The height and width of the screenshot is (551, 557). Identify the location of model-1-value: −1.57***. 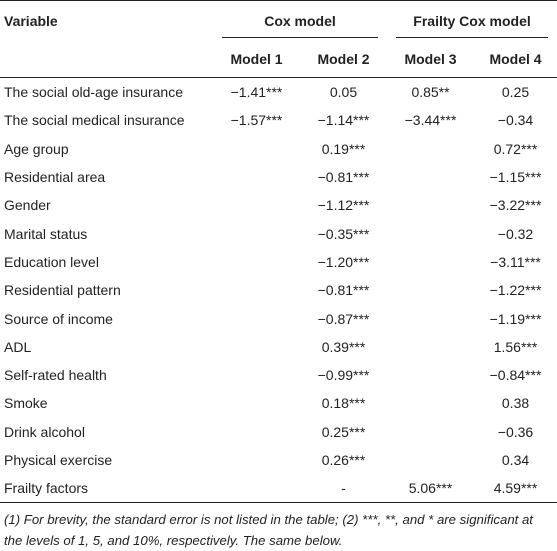
(256, 120).